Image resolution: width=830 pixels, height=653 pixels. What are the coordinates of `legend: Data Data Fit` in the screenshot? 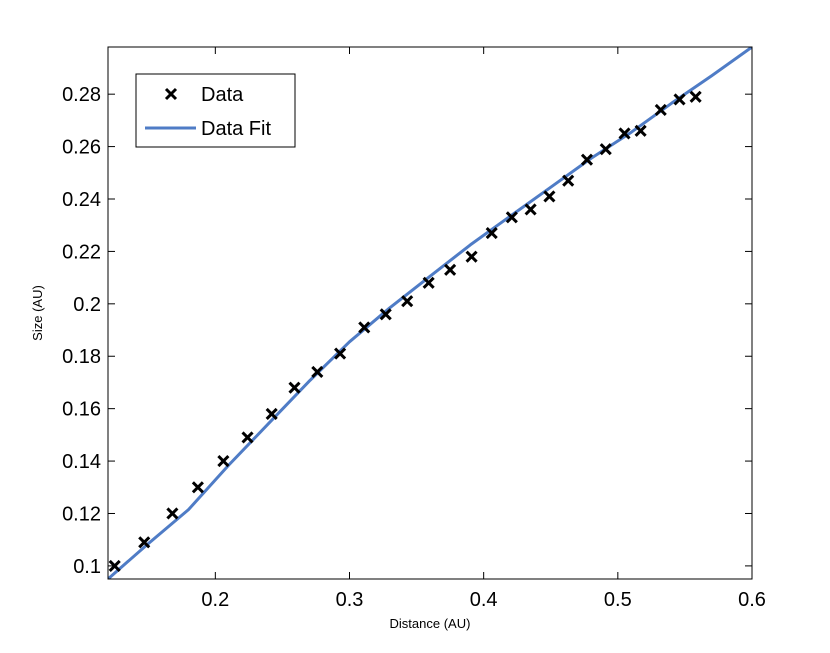 It's located at (215, 110).